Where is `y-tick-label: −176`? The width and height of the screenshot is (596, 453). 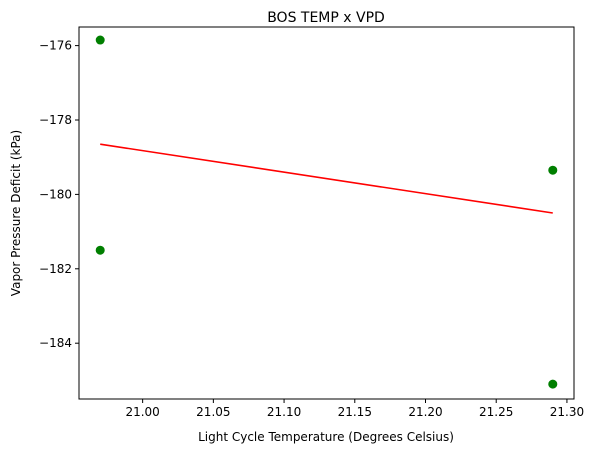
y-tick-label: −176 is located at coordinates (55, 46).